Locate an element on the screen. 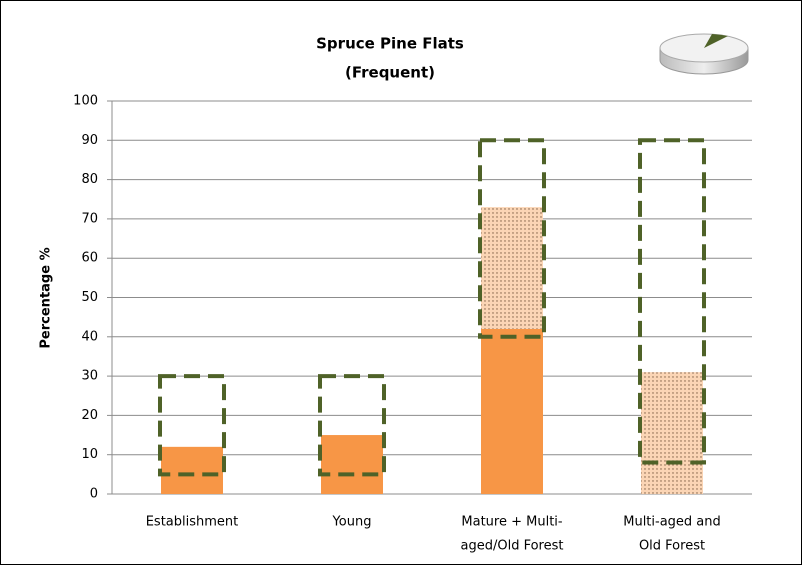 The image size is (802, 565). y-tick-label: 20 is located at coordinates (89, 415).